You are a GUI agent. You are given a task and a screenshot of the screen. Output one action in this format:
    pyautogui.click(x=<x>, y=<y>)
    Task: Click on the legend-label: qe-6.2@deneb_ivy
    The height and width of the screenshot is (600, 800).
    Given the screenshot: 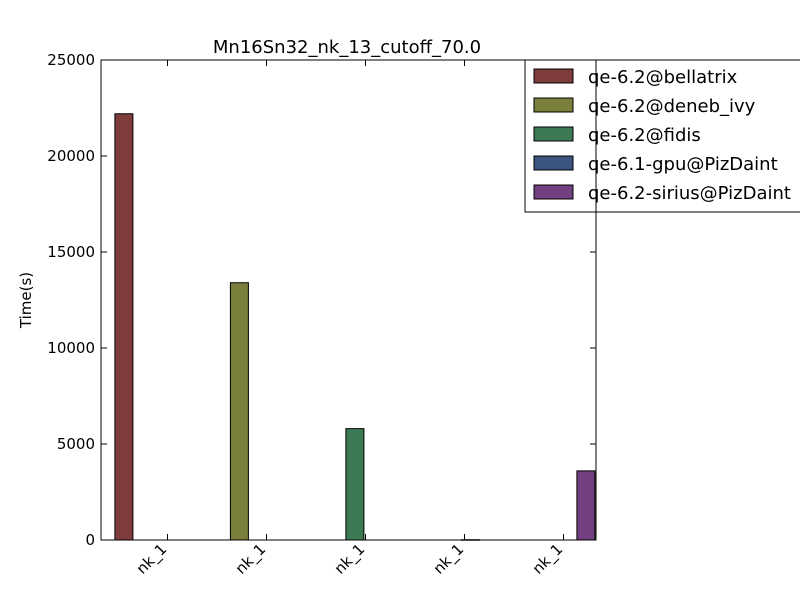 What is the action you would take?
    pyautogui.click(x=672, y=106)
    